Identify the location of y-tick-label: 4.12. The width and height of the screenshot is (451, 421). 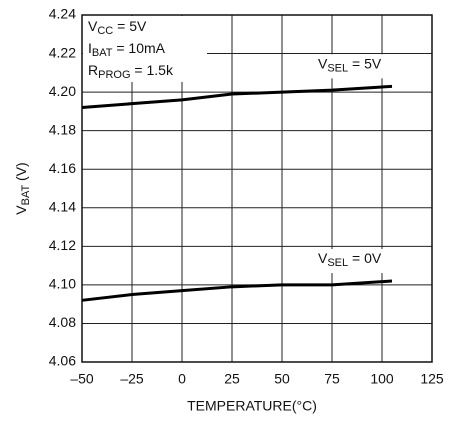
(62, 245).